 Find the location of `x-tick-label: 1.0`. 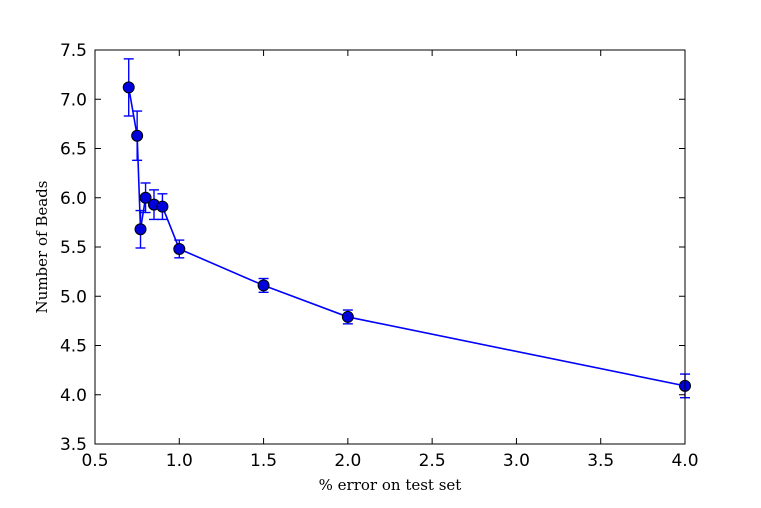

x-tick-label: 1.0 is located at coordinates (179, 461).